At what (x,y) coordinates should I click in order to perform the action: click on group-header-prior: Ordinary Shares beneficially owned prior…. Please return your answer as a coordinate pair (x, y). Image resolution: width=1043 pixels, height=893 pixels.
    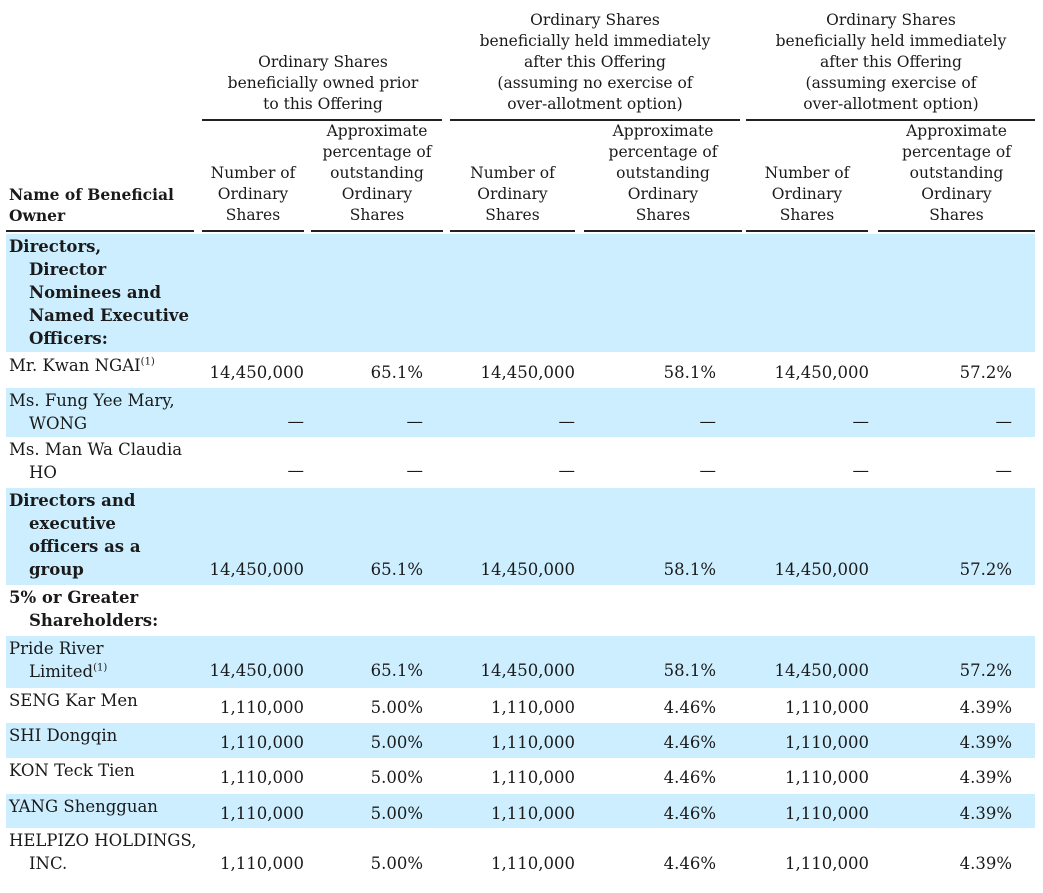
    Looking at the image, I should click on (323, 83).